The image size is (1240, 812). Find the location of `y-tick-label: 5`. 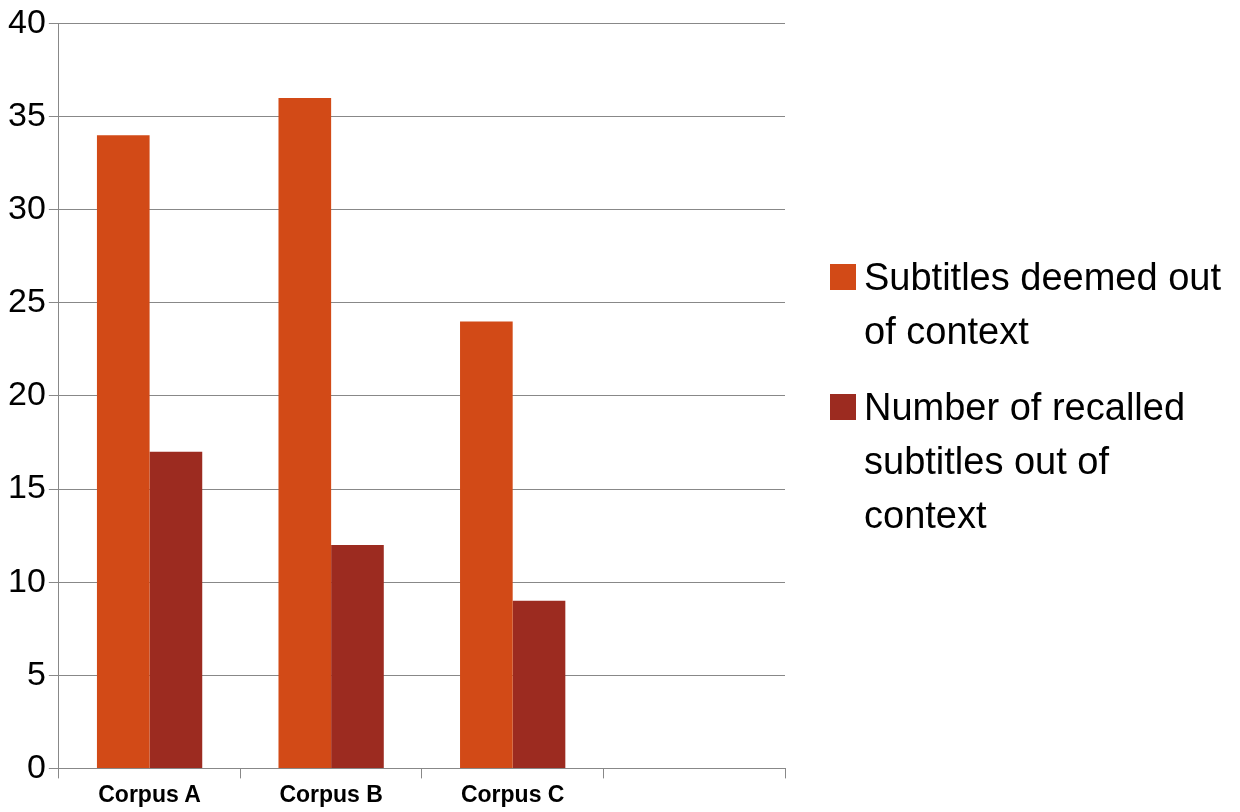

y-tick-label: 5 is located at coordinates (36, 672).